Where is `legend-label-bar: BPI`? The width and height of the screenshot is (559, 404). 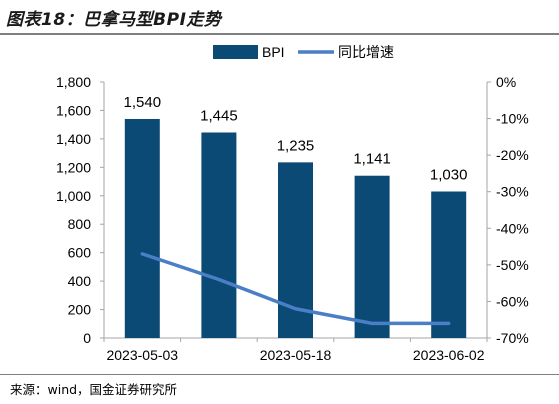 legend-label-bar: BPI is located at coordinates (273, 52).